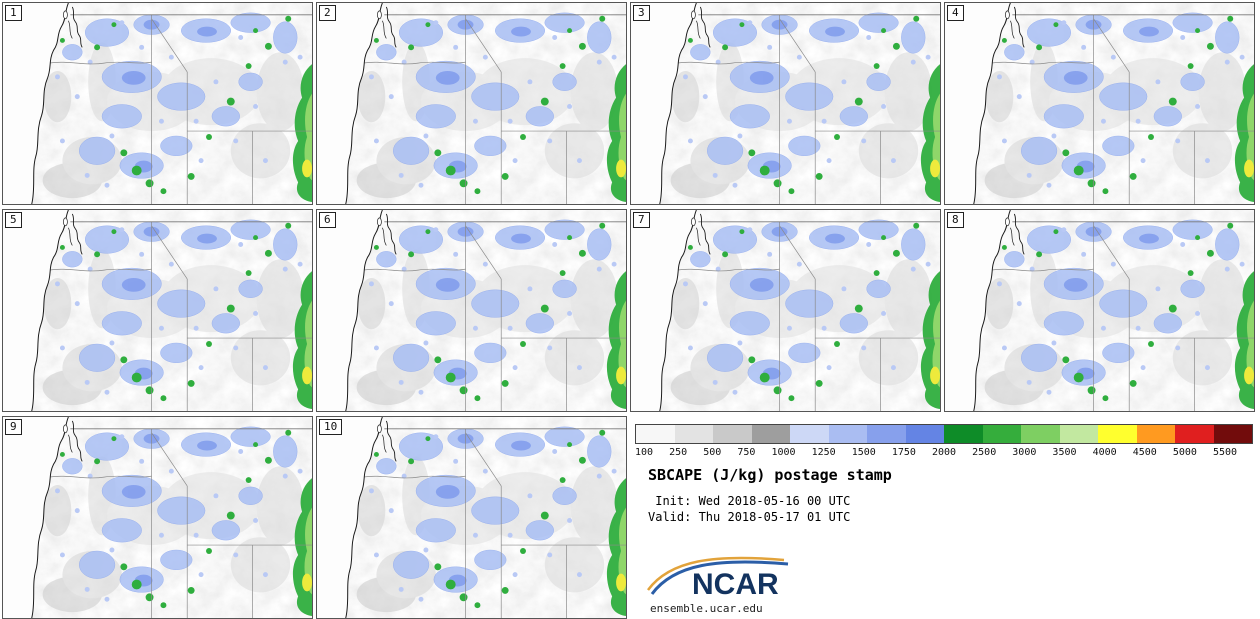 This screenshot has width=1260, height=619. Describe the element at coordinates (984, 452) in the screenshot. I see `colorbar-tick-label: 2500` at that location.